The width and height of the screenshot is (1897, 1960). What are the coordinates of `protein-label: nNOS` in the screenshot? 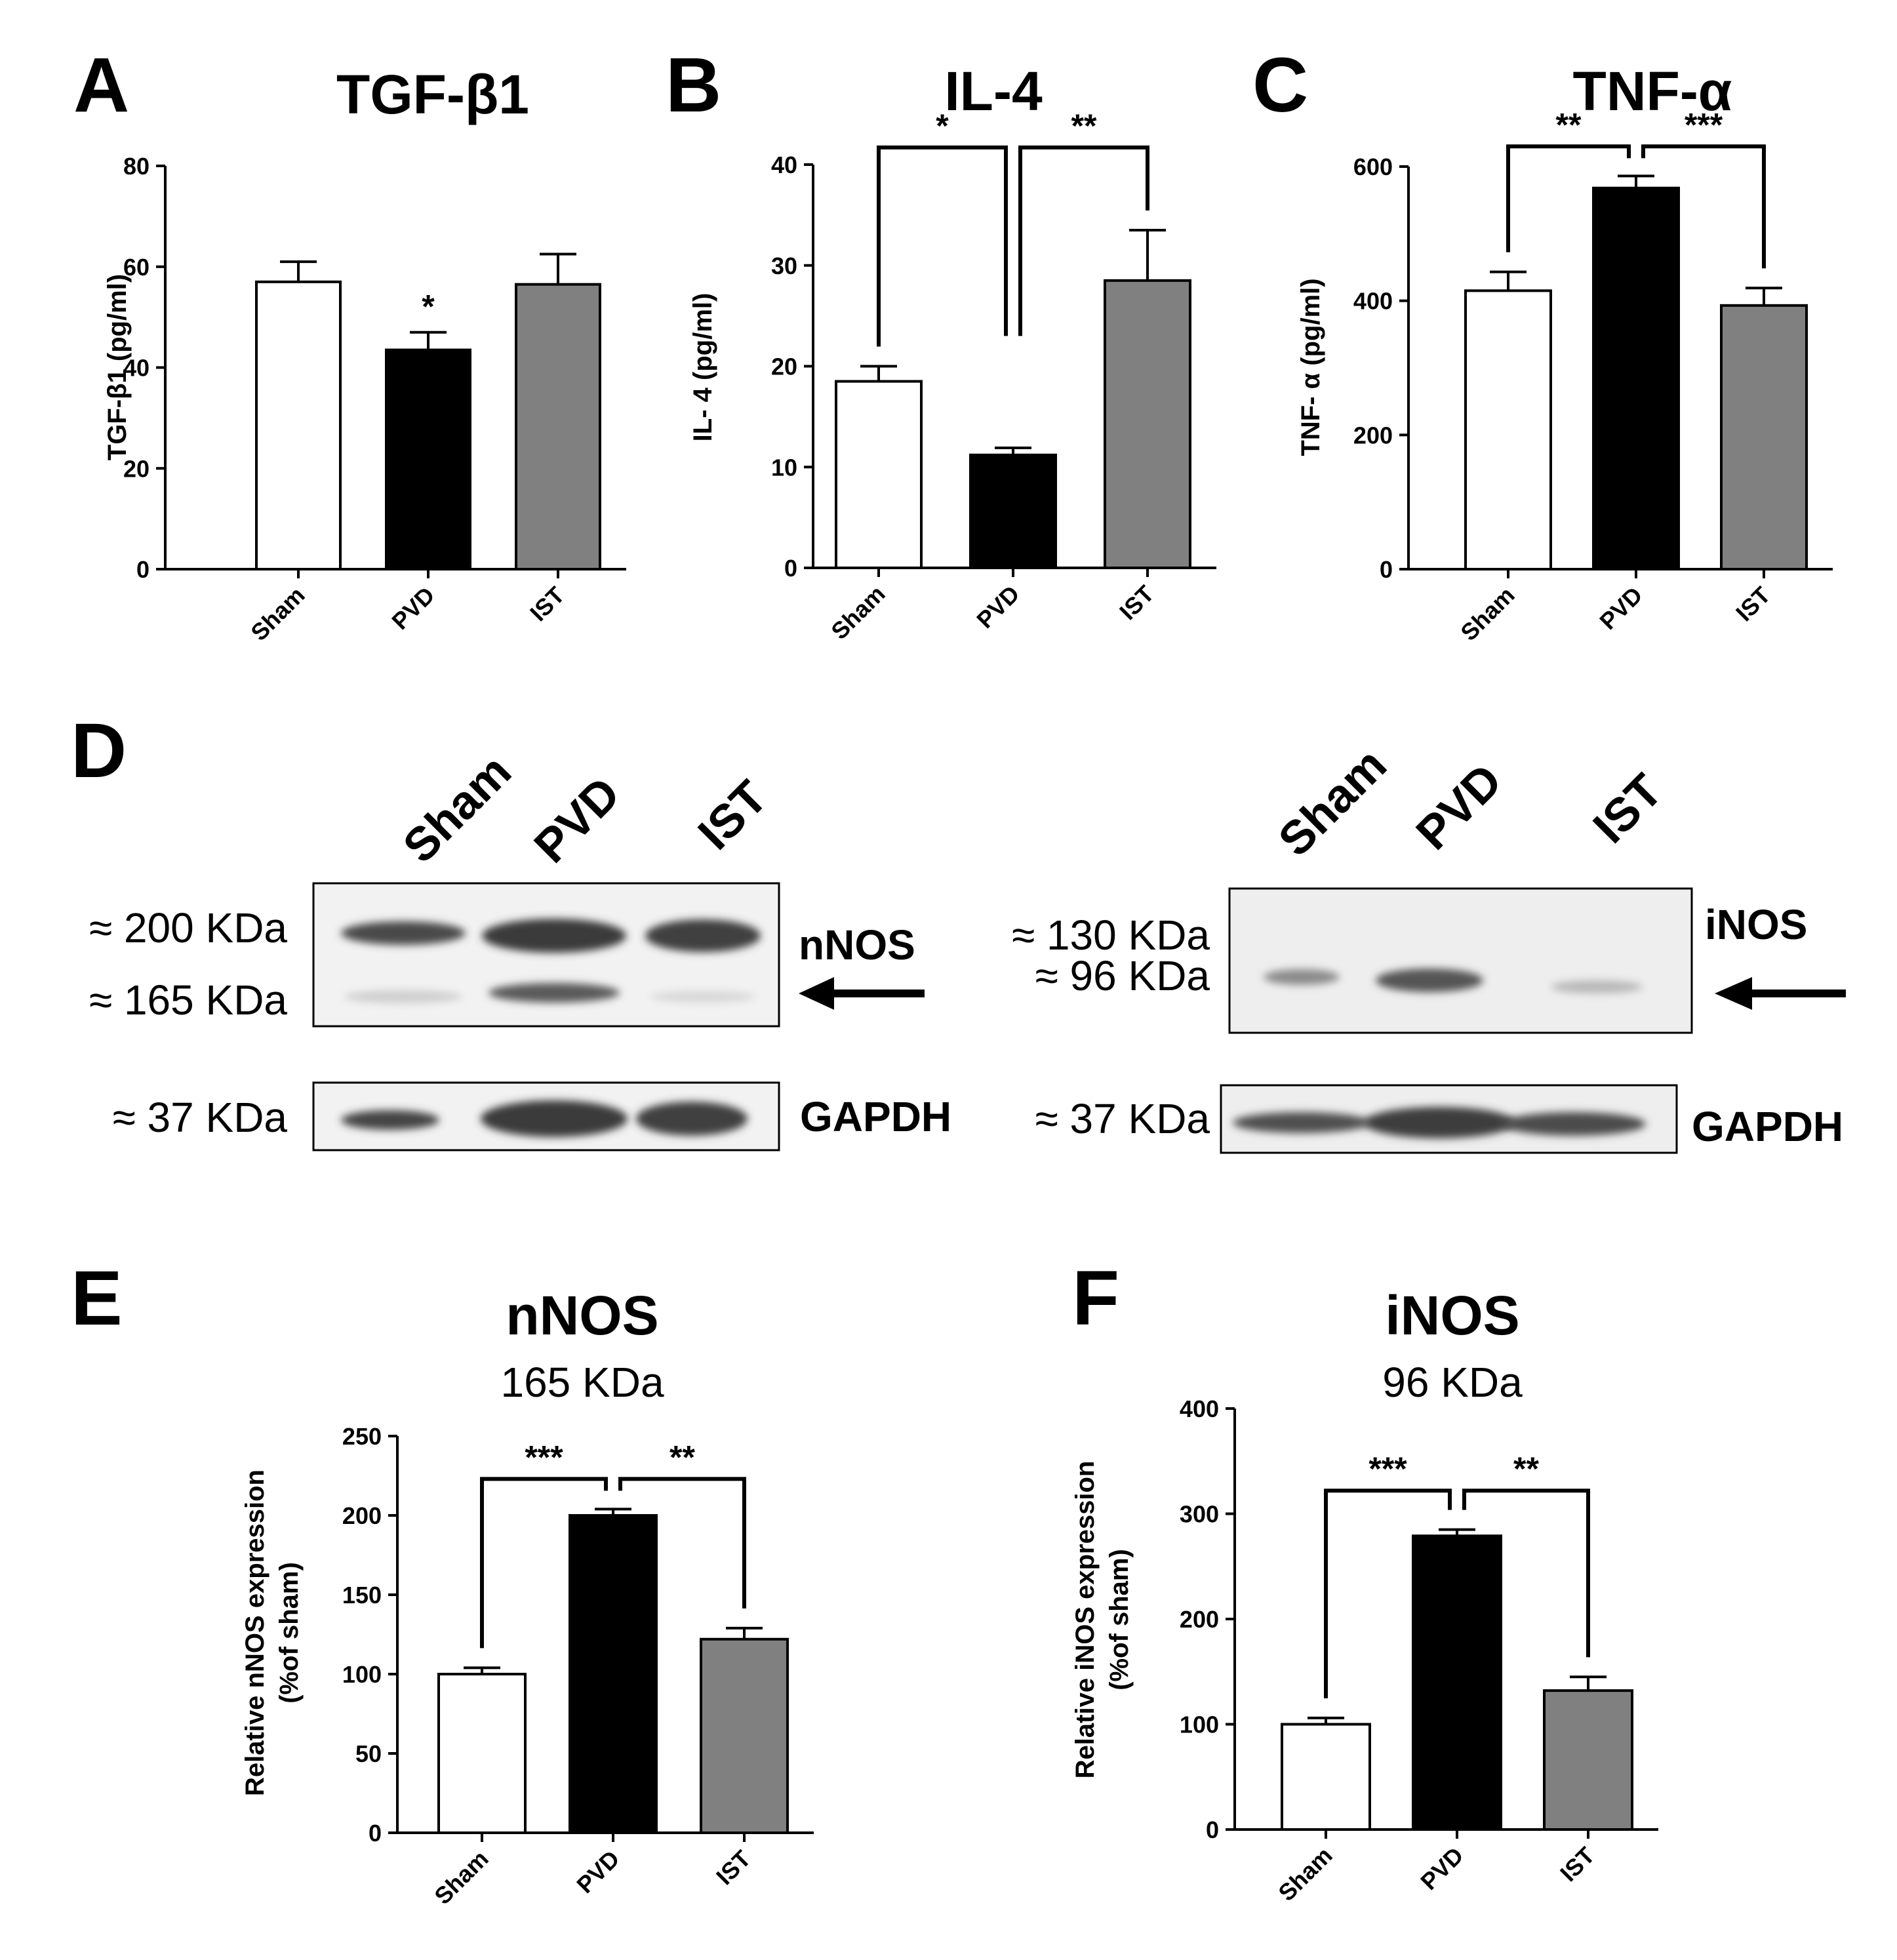 It's located at (857, 945).